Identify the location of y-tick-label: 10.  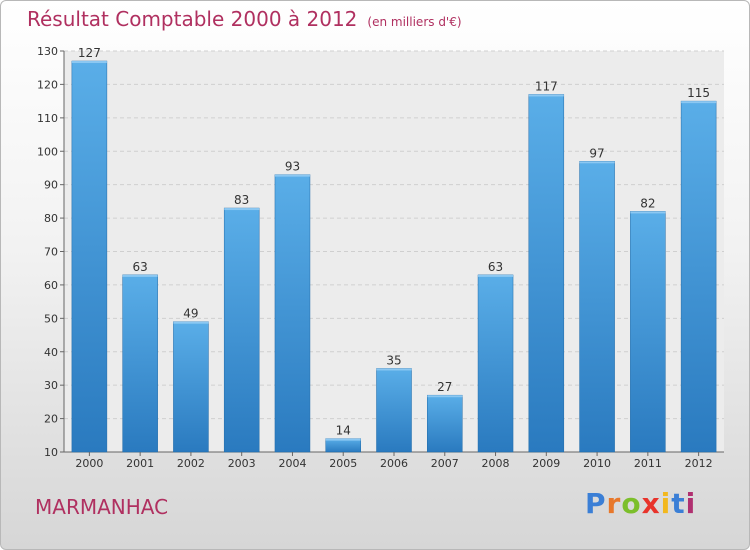
(51, 452).